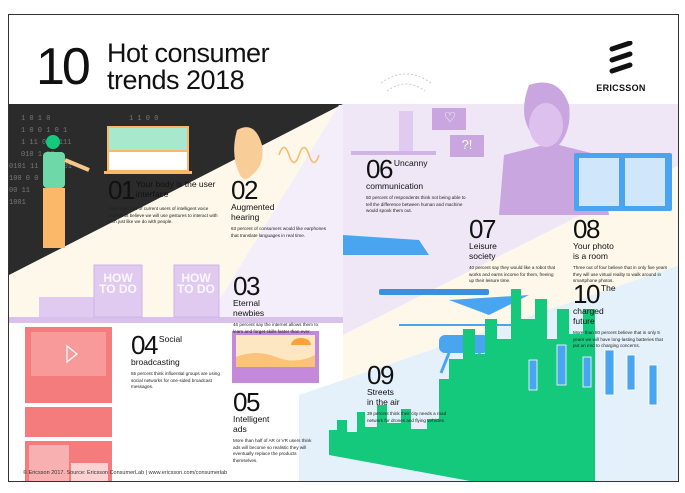 The width and height of the screenshot is (685, 493). What do you see at coordinates (19, 191) in the screenshot?
I see `svg-text: 00 11` at bounding box center [19, 191].